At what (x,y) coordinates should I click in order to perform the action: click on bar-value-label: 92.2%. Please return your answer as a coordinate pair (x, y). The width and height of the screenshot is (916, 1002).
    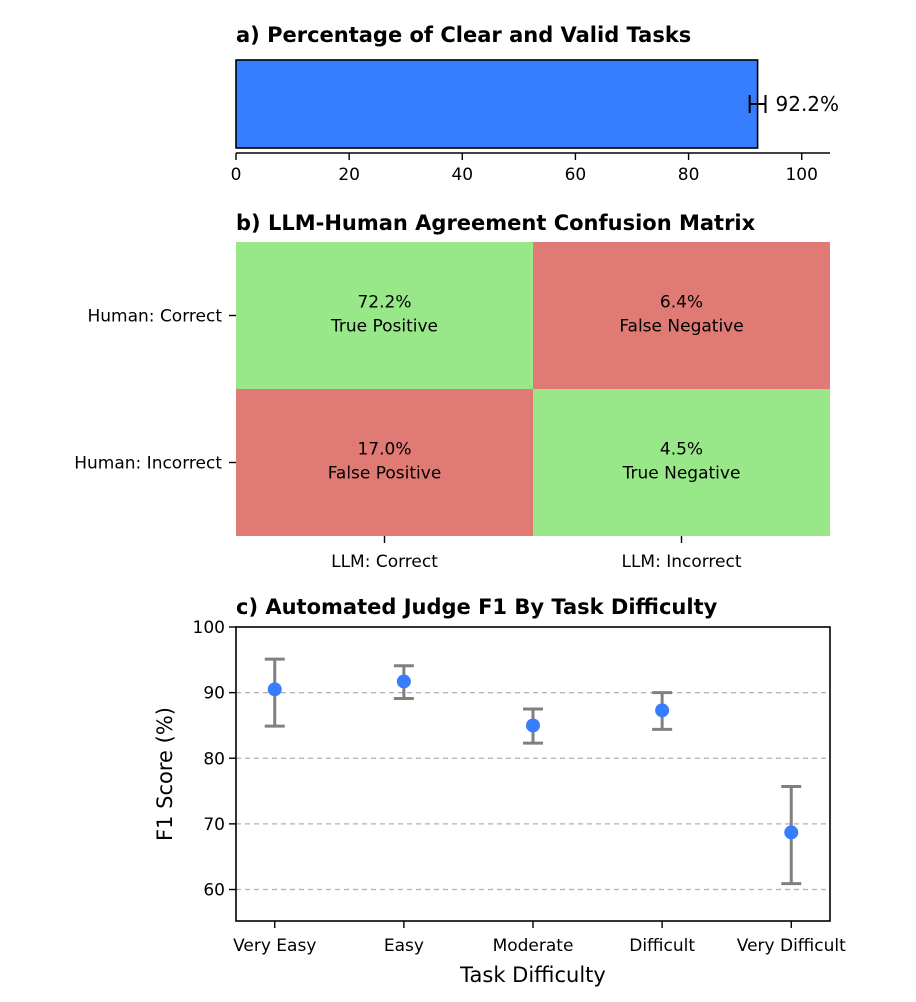
    Looking at the image, I should click on (808, 104).